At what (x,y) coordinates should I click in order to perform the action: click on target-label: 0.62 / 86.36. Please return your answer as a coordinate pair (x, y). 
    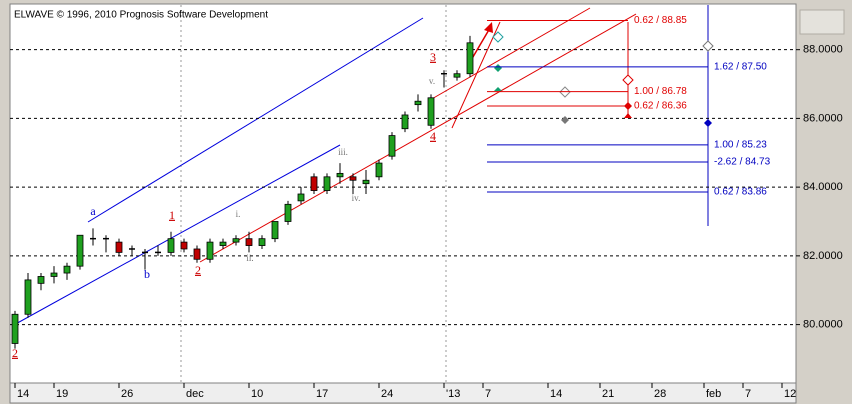
    Looking at the image, I should click on (660, 106).